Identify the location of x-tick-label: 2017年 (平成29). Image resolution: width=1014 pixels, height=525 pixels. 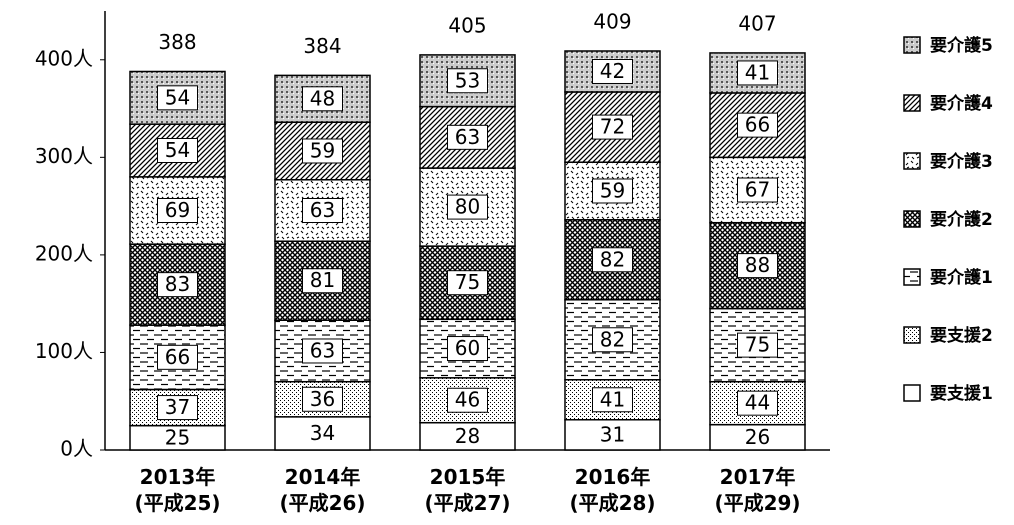
(757, 490).